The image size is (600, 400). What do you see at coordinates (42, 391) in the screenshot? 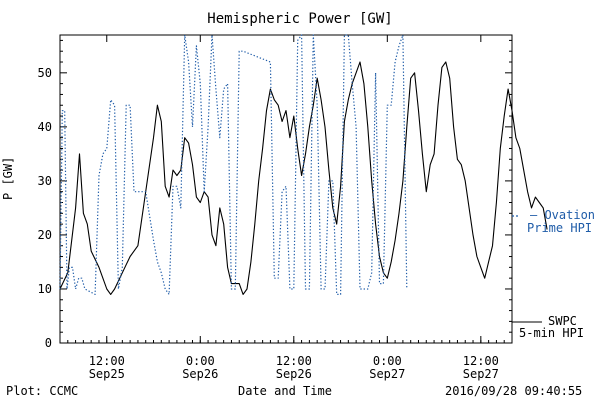
I see `plot-credit: Plot: CCMC` at bounding box center [42, 391].